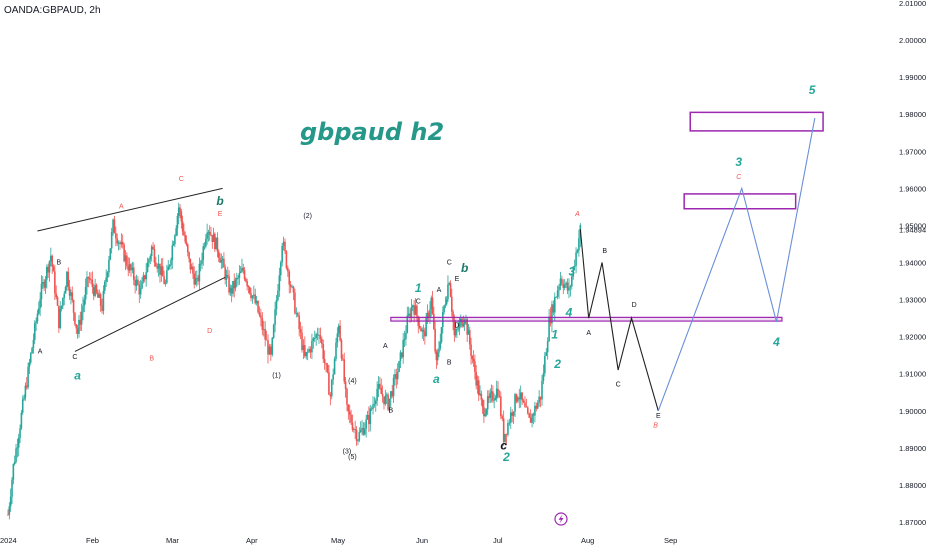 Image resolution: width=932 pixels, height=550 pixels. Describe the element at coordinates (276, 375) in the screenshot. I see `wave-label: (1)` at that location.